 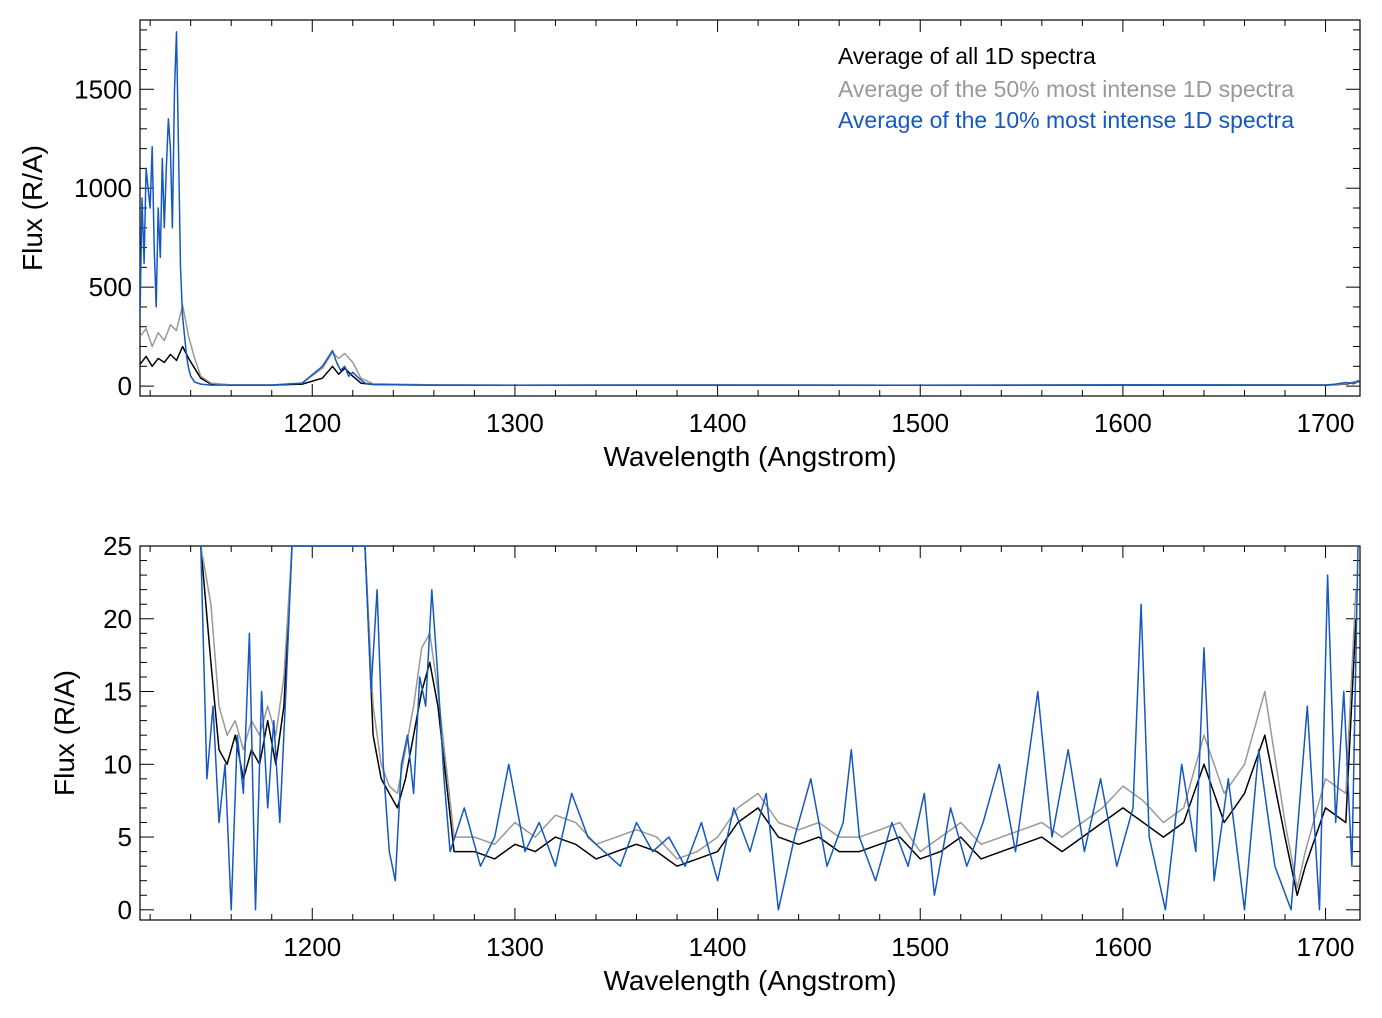 What do you see at coordinates (103, 89) in the screenshot?
I see `y-tick-label: 1500` at bounding box center [103, 89].